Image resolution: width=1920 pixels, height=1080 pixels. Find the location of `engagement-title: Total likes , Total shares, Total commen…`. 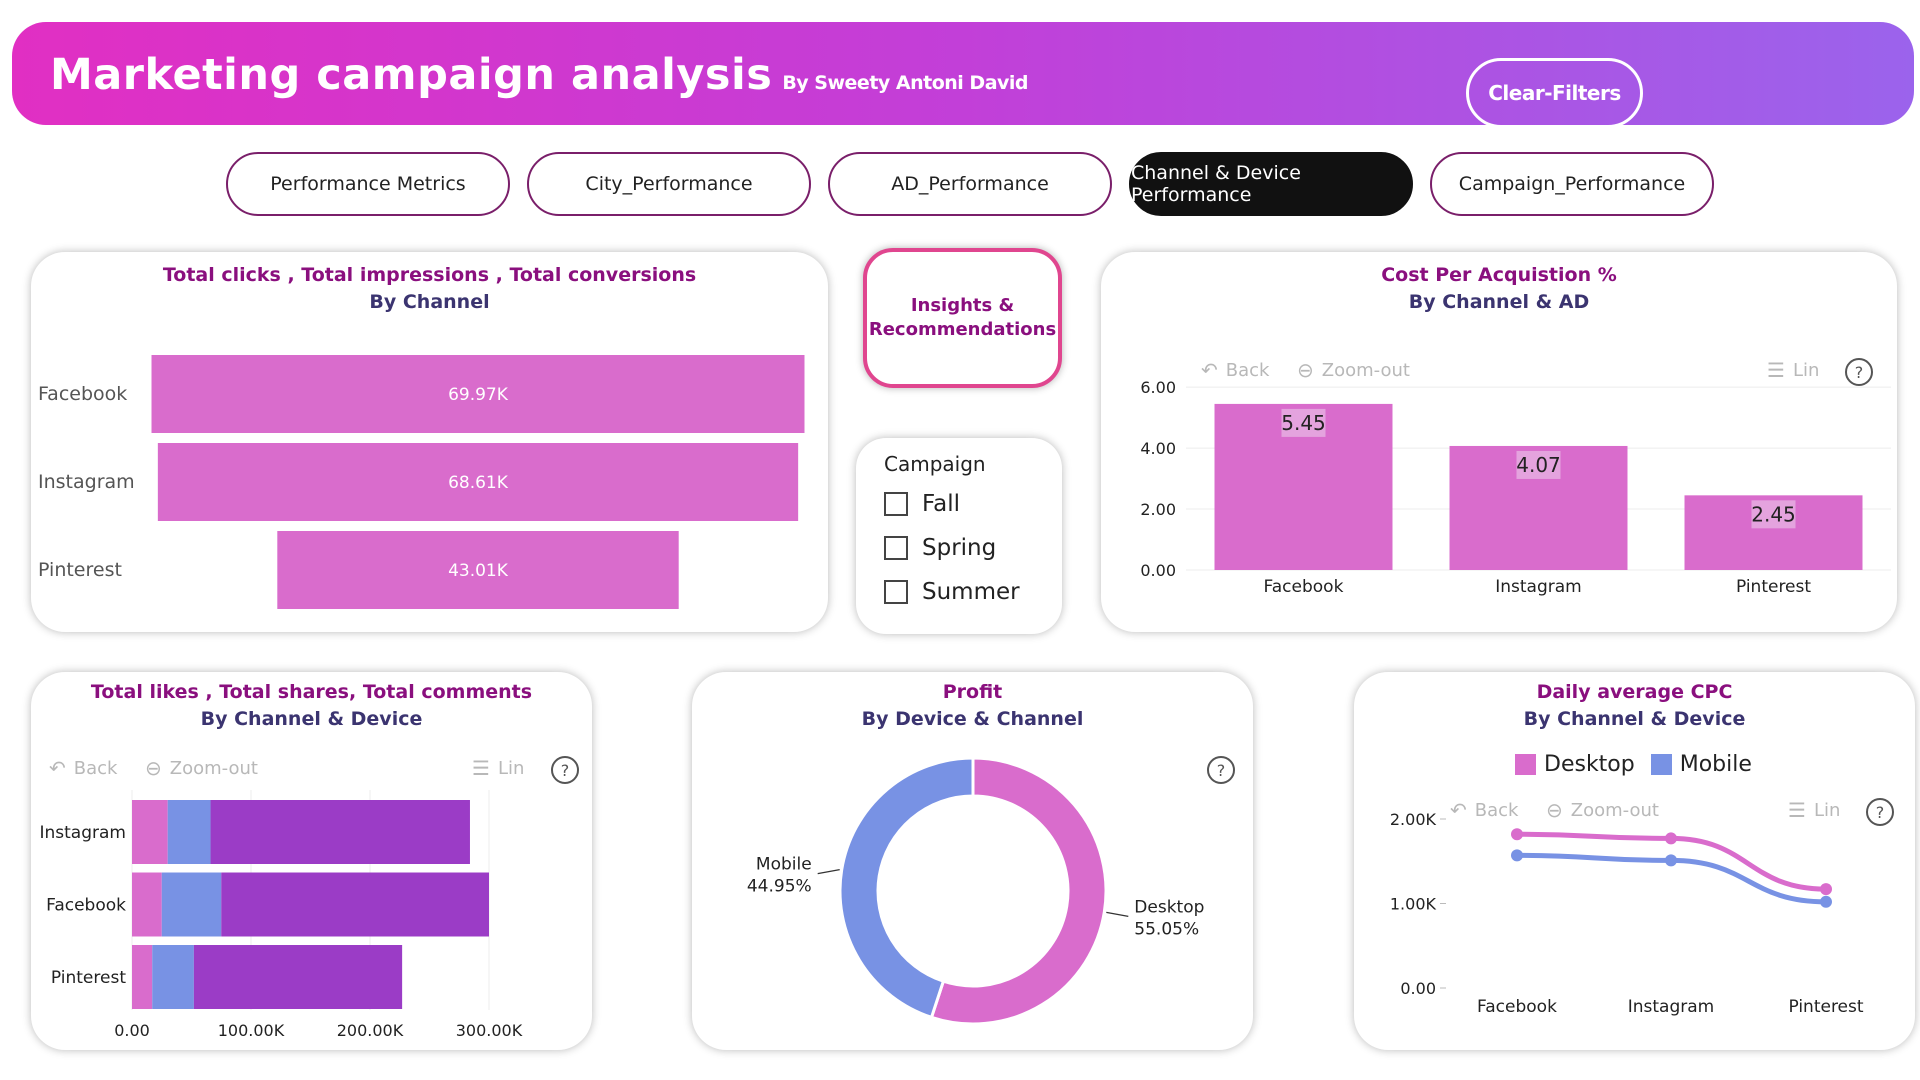

engagement-title: Total likes , Total shares, Total commen… is located at coordinates (311, 692).